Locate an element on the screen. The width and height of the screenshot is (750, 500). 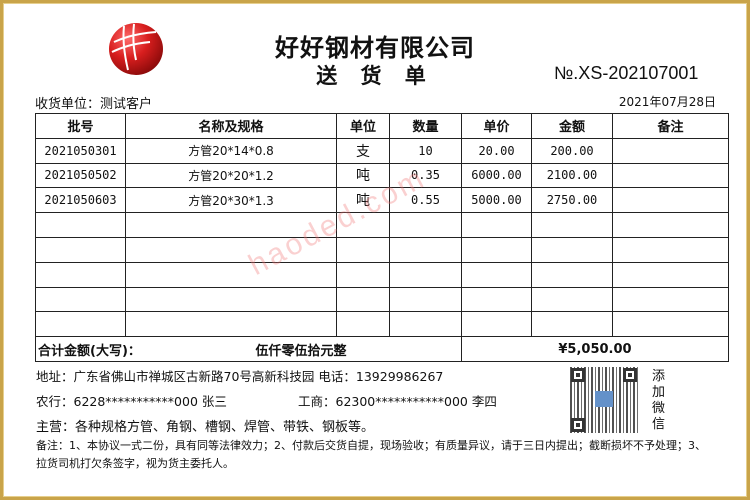
receiver: 收货单位：测试客户 is located at coordinates (94, 104).